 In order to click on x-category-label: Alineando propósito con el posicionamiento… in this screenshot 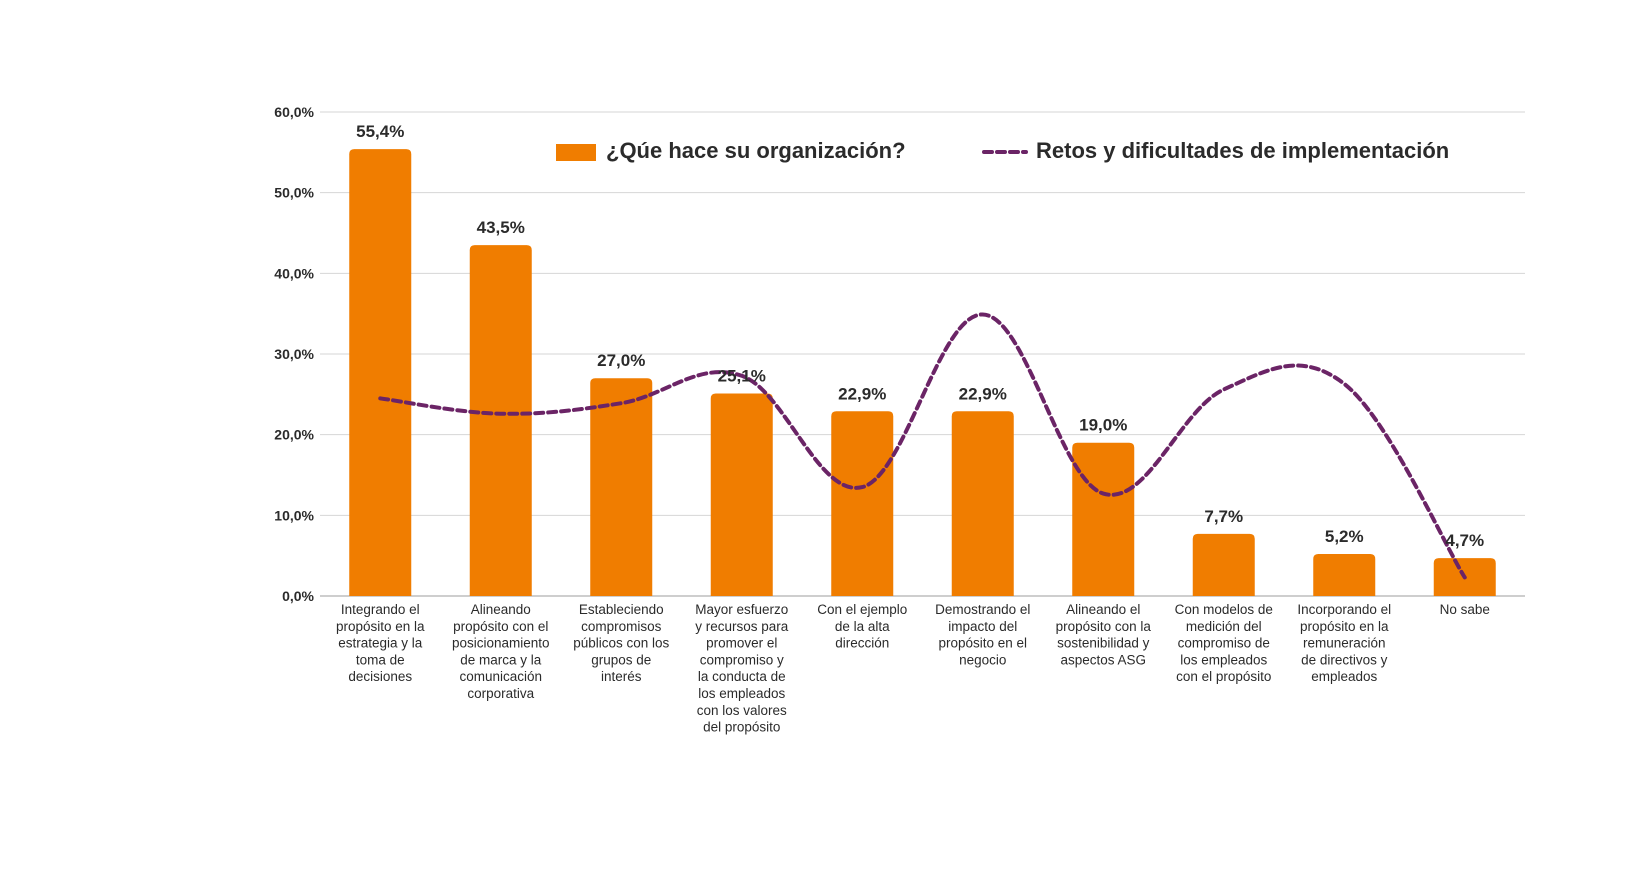, I will do `click(501, 651)`.